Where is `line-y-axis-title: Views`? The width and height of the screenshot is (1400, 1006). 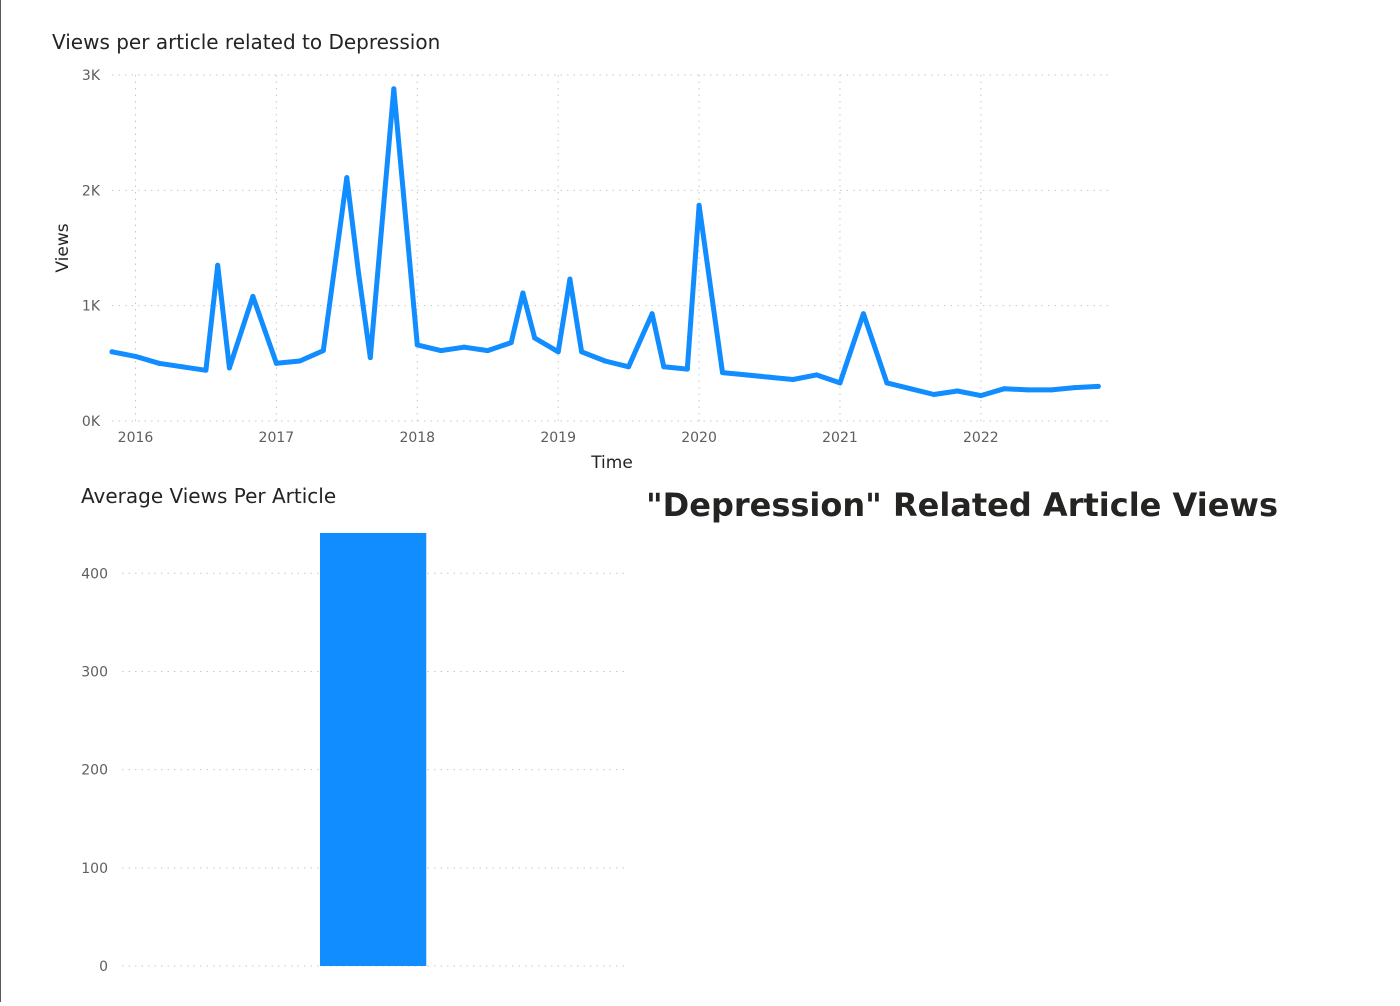
line-y-axis-title: Views is located at coordinates (63, 247).